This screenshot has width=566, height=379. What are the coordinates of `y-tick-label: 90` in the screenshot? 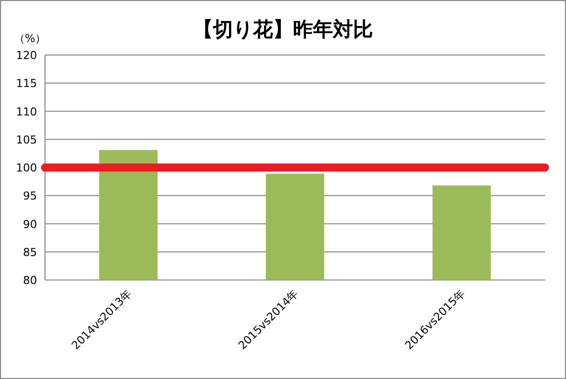 It's located at (30, 224).